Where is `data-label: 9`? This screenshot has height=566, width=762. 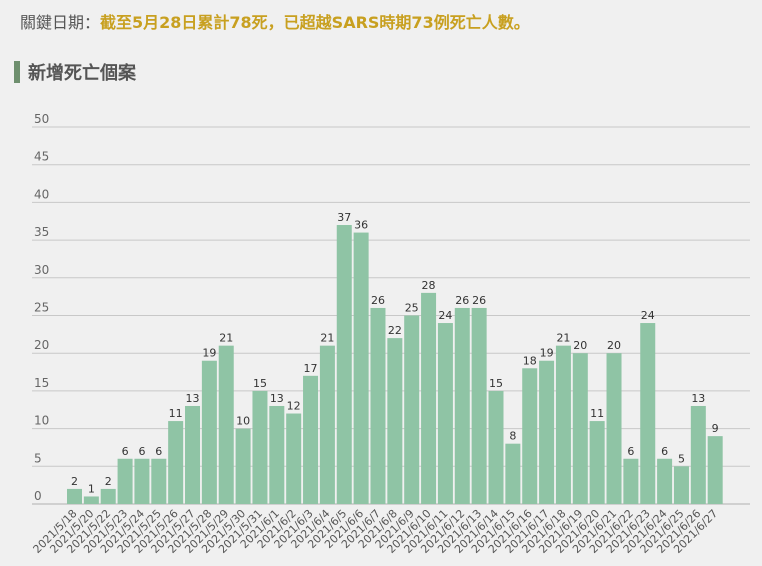
data-label: 9 is located at coordinates (715, 428).